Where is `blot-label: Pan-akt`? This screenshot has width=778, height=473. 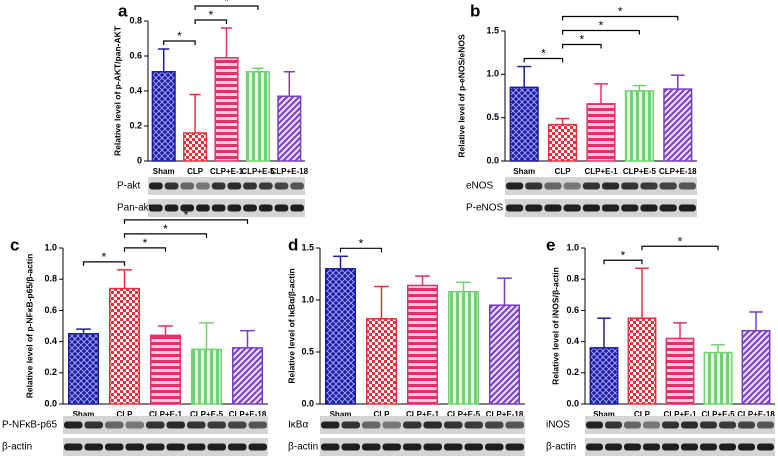 blot-label: Pan-akt is located at coordinates (134, 208).